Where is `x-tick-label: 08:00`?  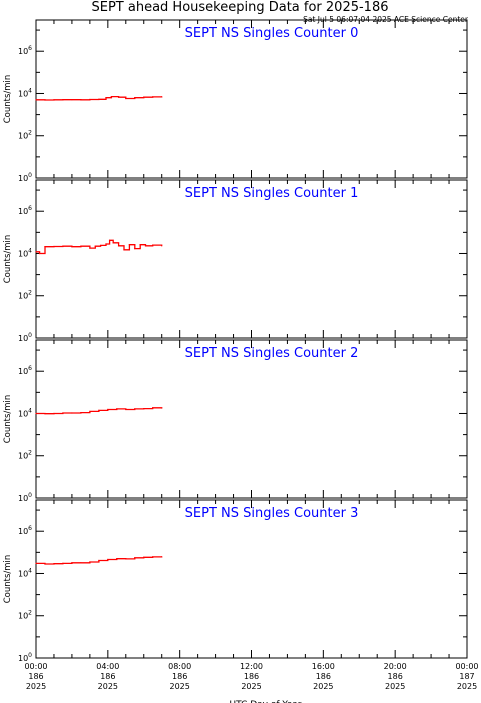
x-tick-label: 08:00 is located at coordinates (179, 666).